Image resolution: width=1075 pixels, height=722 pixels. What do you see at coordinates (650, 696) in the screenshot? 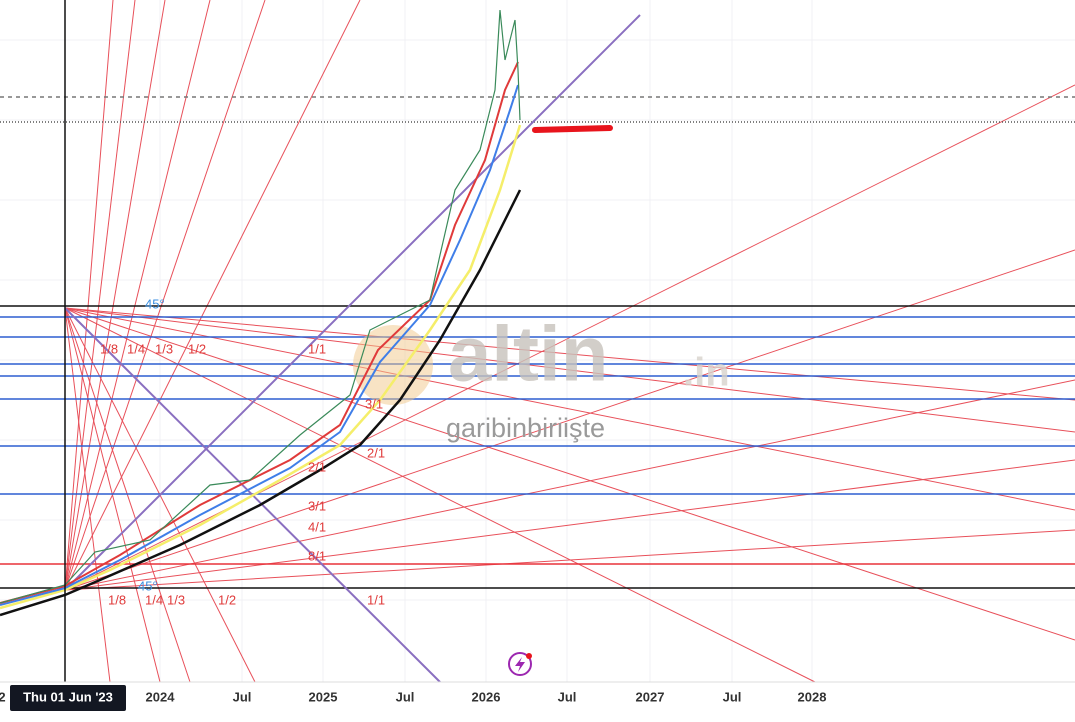
I see `time-label: 2027` at bounding box center [650, 696].